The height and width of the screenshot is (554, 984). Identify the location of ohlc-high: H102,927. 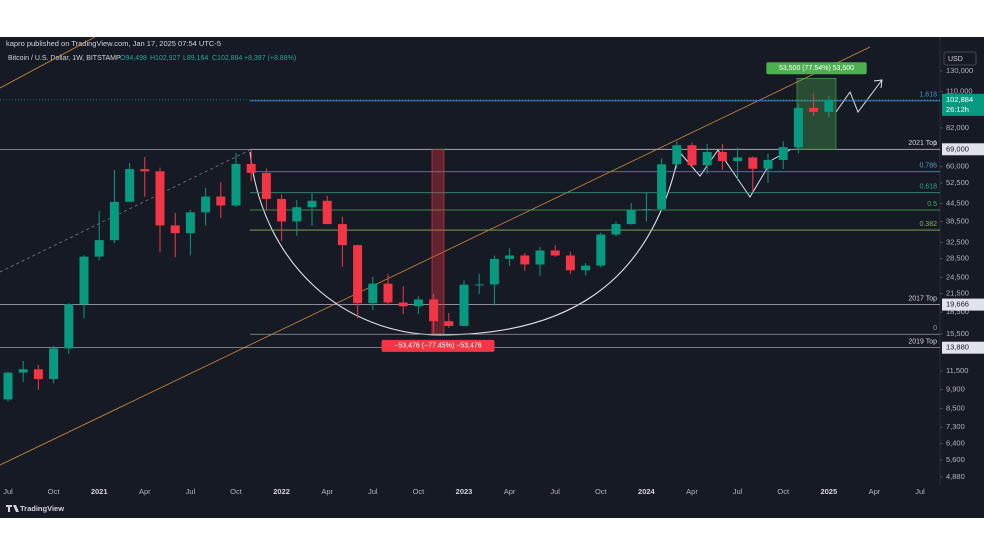
(165, 58).